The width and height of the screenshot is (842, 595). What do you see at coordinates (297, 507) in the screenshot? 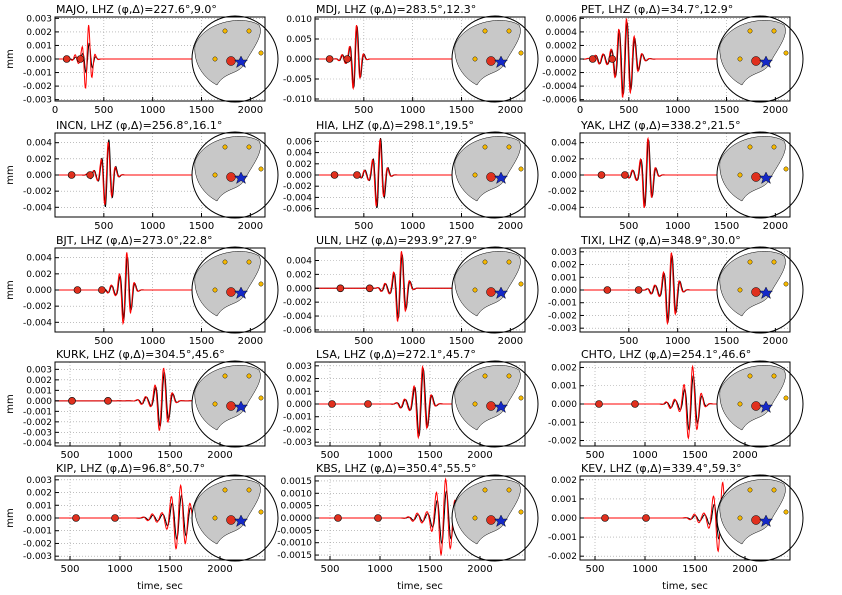
I see `y-tick-label: 0.0005` at bounding box center [297, 507].